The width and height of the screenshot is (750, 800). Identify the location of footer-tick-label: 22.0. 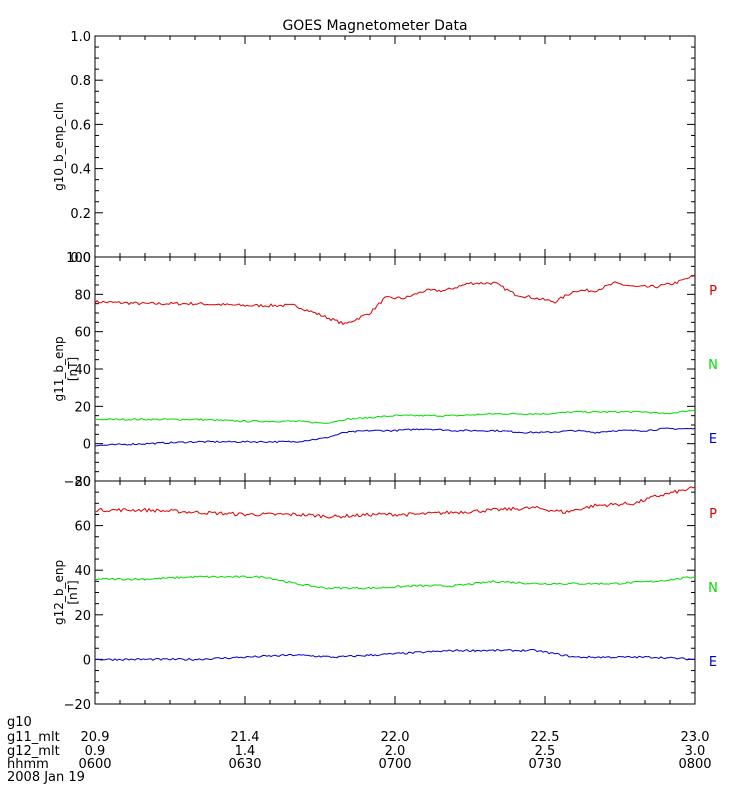
(395, 737).